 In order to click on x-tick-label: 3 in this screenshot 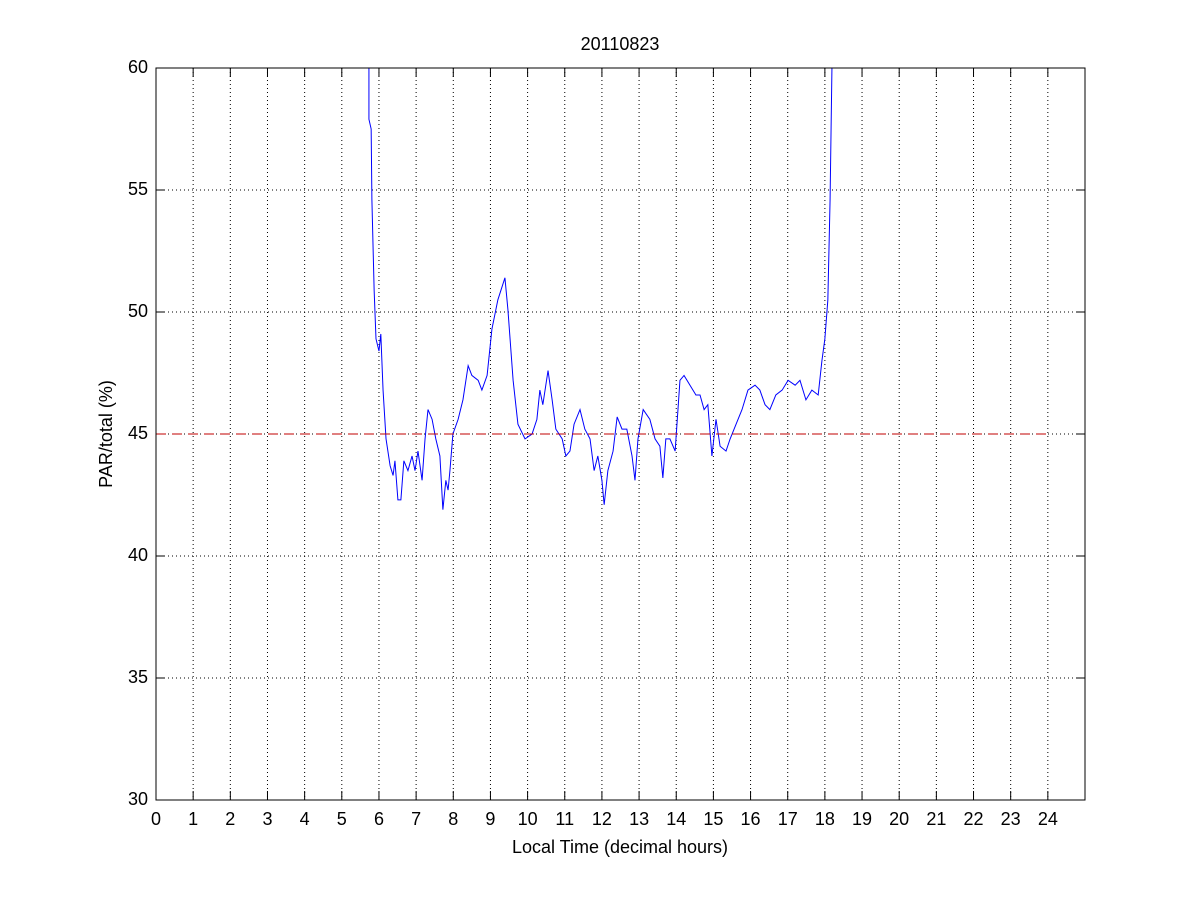, I will do `click(267, 819)`.